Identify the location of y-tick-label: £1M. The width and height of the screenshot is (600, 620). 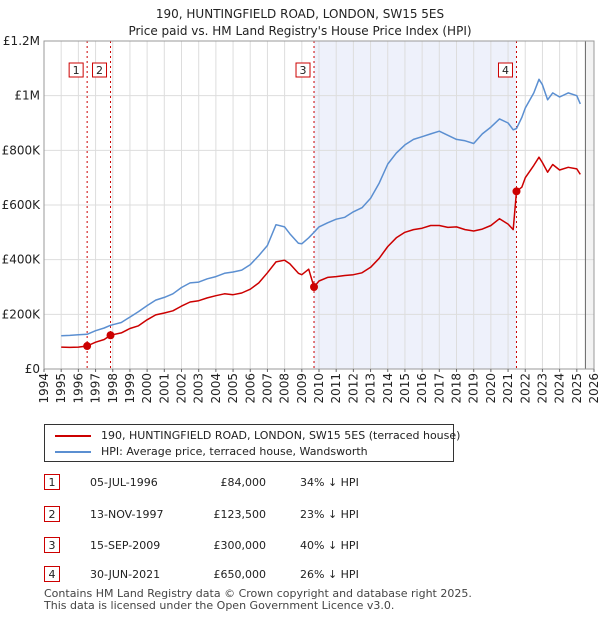
(27, 96).